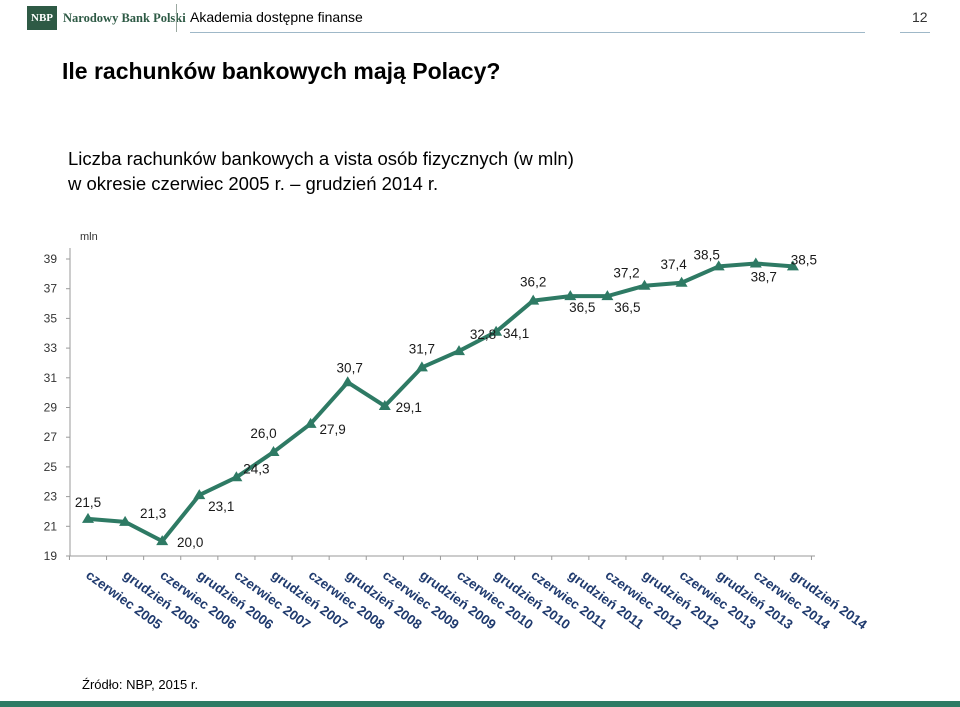  Describe the element at coordinates (124, 17) in the screenshot. I see `logo-name: Narodowy Bank Polski` at that location.